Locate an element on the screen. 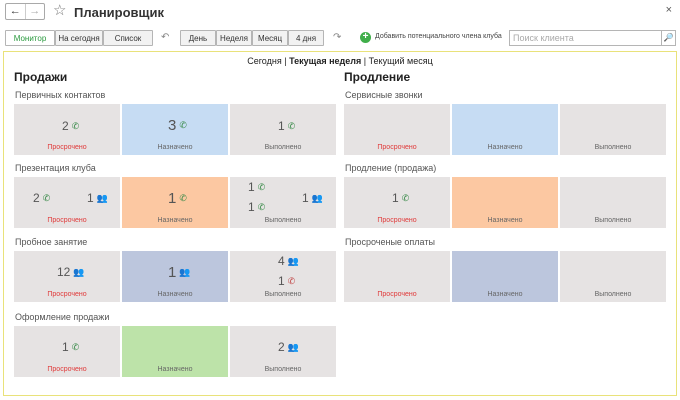 Image resolution: width=680 pixels, height=400 pixels. status-cell-assigned: 3 ✆ Назначено is located at coordinates (175, 129).